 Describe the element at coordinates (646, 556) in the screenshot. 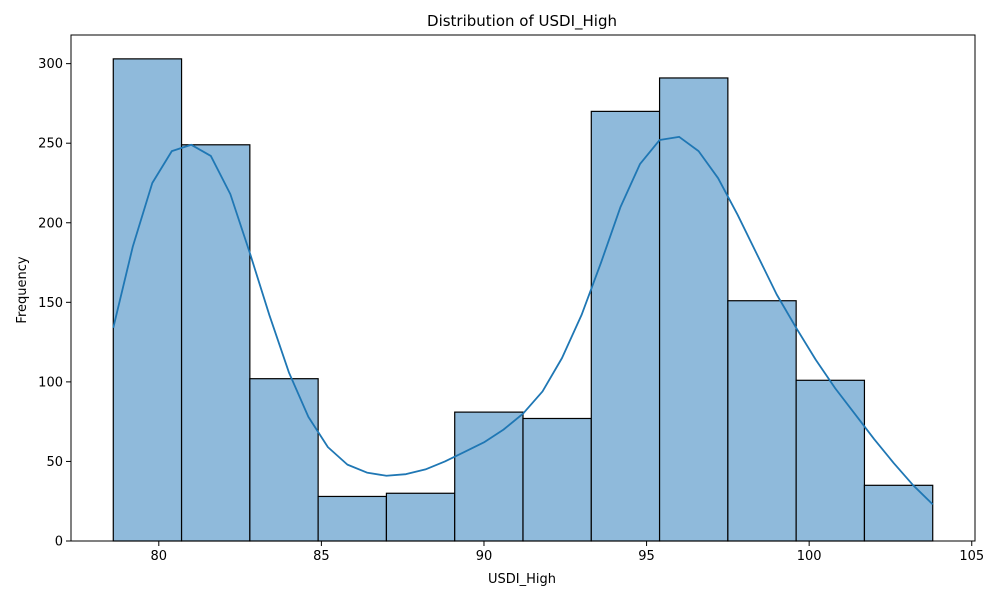

I see `x-tick-label: 95` at that location.